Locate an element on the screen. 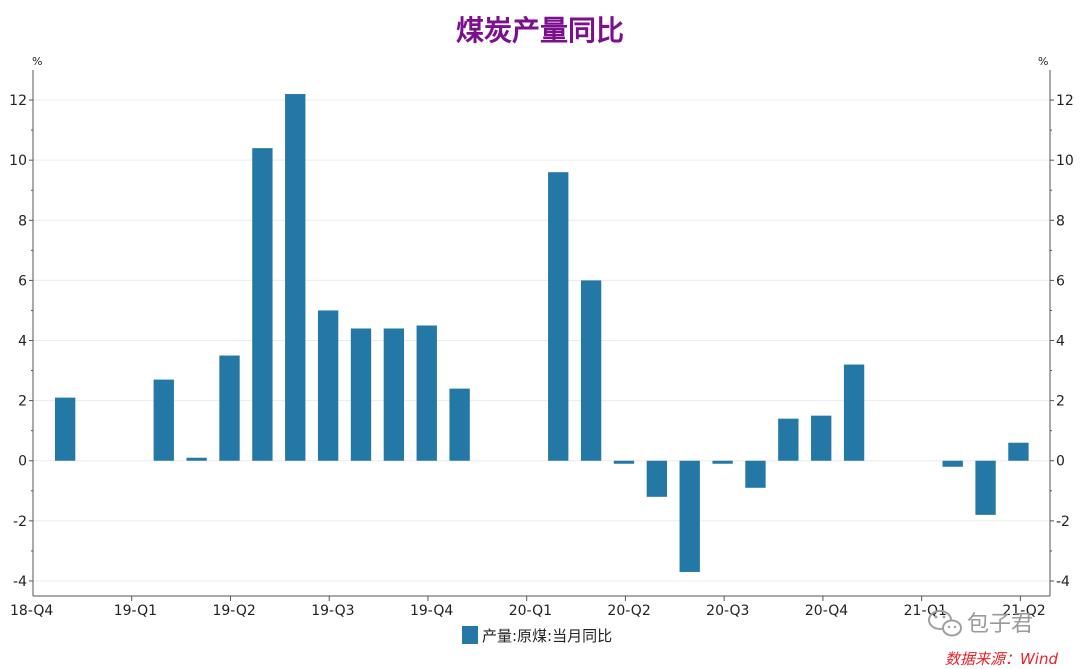 This screenshot has height=669, width=1080. left-unit-label: % is located at coordinates (37, 61).